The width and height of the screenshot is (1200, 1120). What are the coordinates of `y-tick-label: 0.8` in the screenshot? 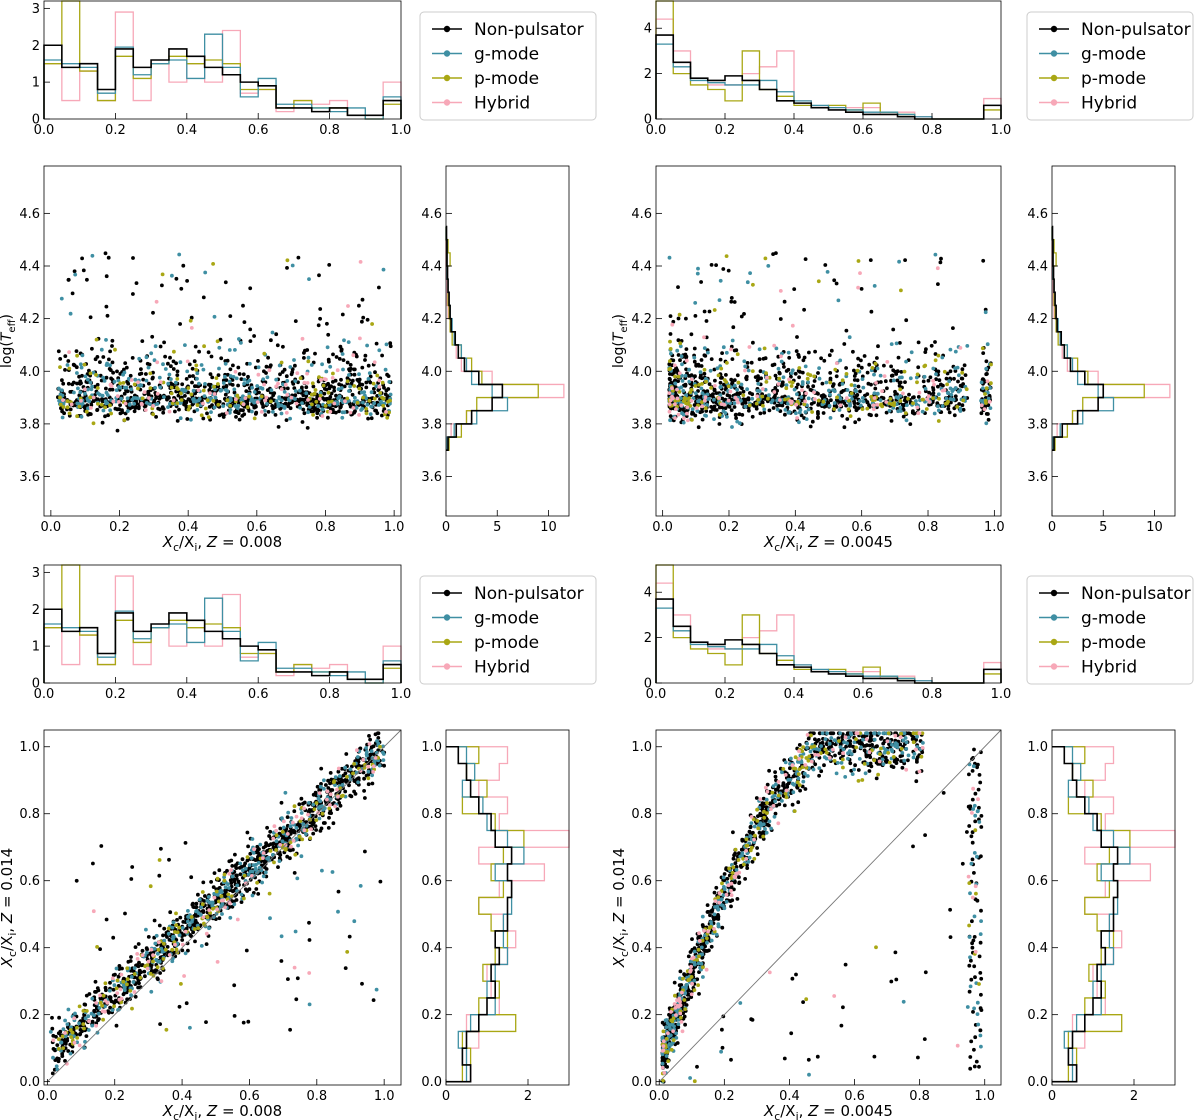 It's located at (29, 814).